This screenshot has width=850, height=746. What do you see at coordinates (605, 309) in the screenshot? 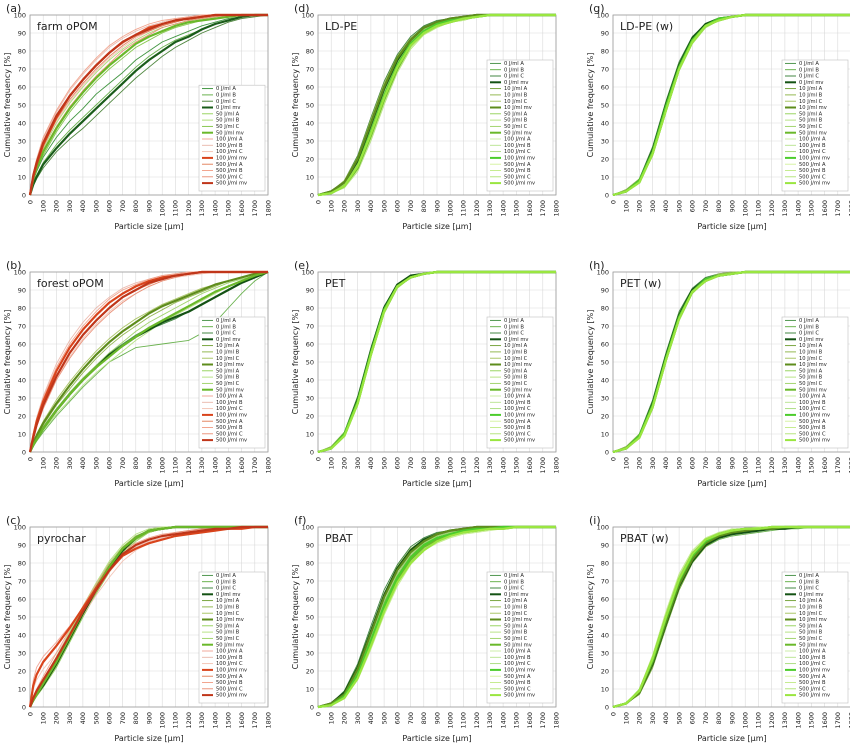
I see `y-tick-label: 80` at bounding box center [605, 309].